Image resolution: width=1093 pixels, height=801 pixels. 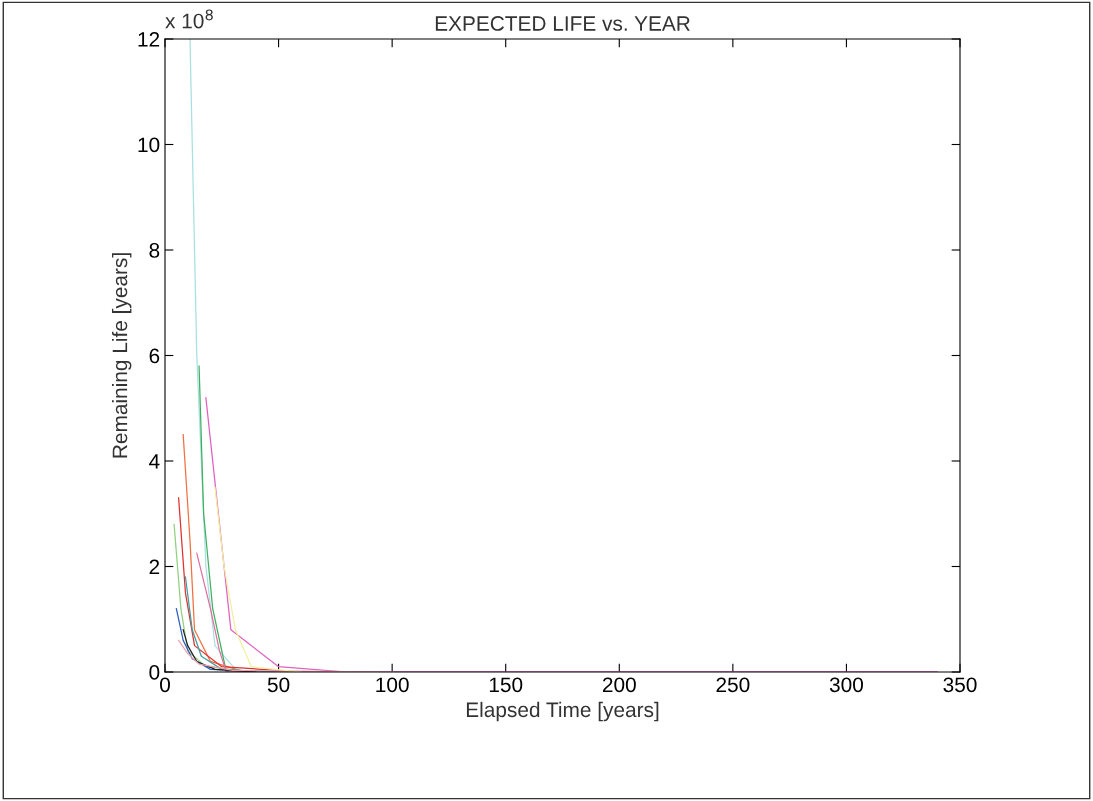 I want to click on y-tick-label: 4, so click(x=154, y=461).